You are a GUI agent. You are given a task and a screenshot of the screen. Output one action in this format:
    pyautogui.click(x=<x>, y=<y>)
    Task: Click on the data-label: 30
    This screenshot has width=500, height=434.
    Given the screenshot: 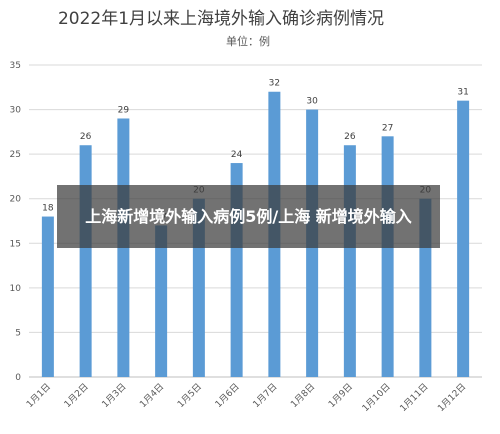 What is the action you would take?
    pyautogui.click(x=312, y=102)
    